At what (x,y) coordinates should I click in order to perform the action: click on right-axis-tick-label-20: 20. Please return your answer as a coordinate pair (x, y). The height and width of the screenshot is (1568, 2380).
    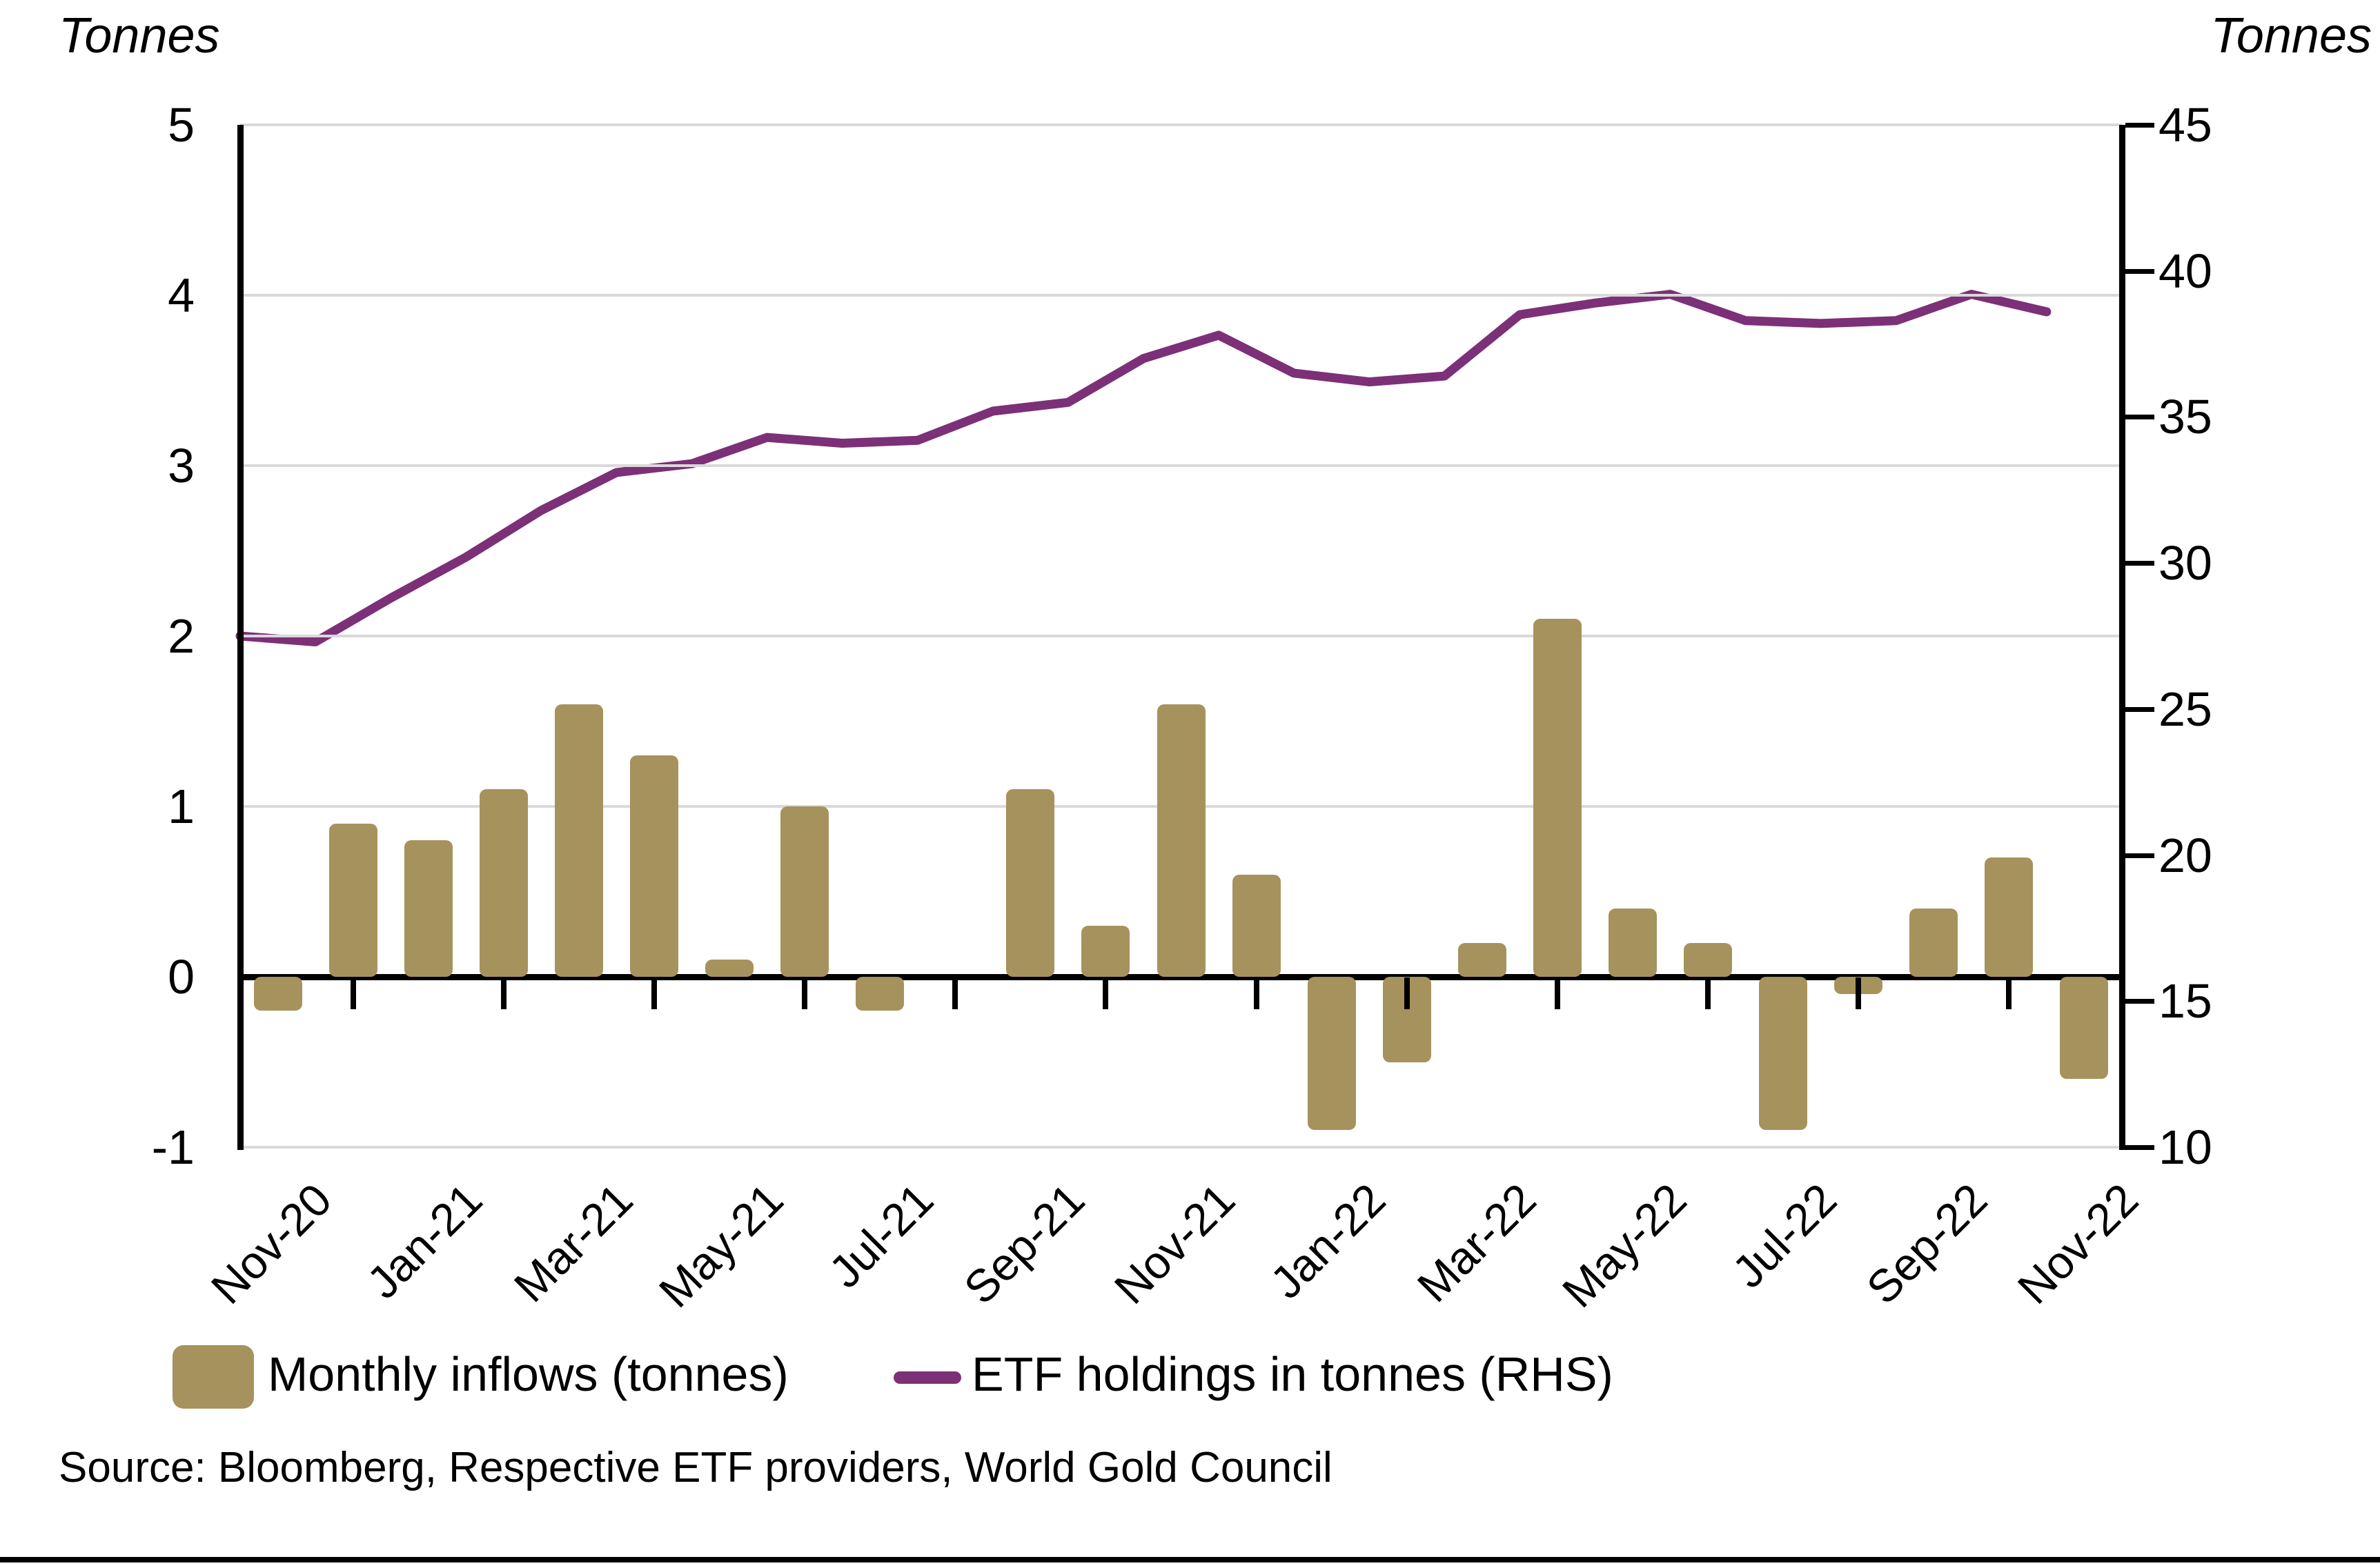
    Looking at the image, I should click on (2185, 855).